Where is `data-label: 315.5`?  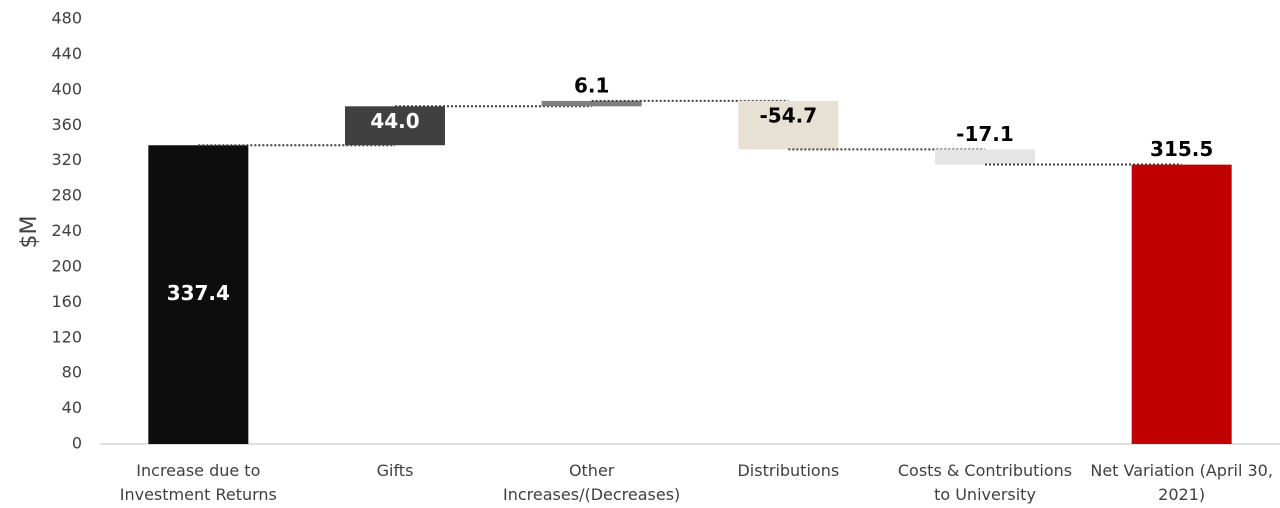 data-label: 315.5 is located at coordinates (1181, 149).